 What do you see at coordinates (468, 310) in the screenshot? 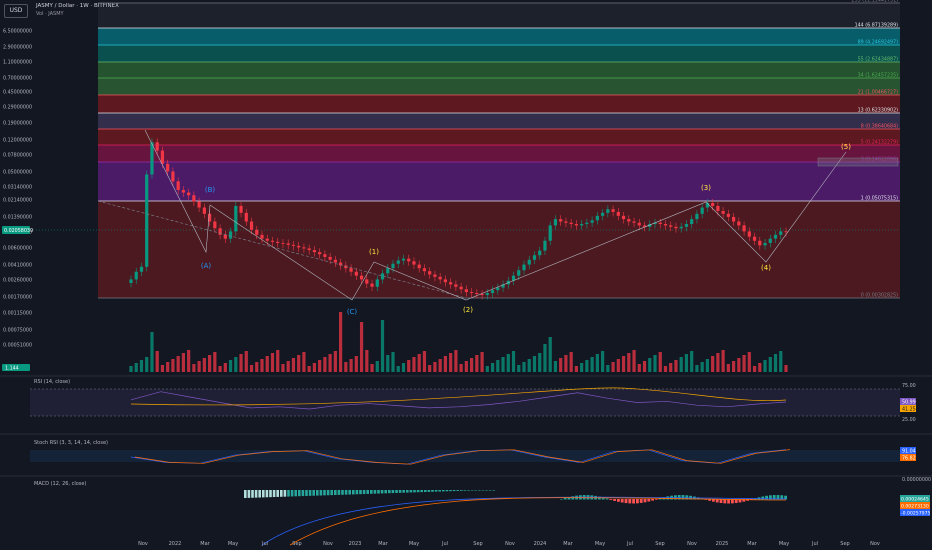
I see `wave-label: (2)` at bounding box center [468, 310].